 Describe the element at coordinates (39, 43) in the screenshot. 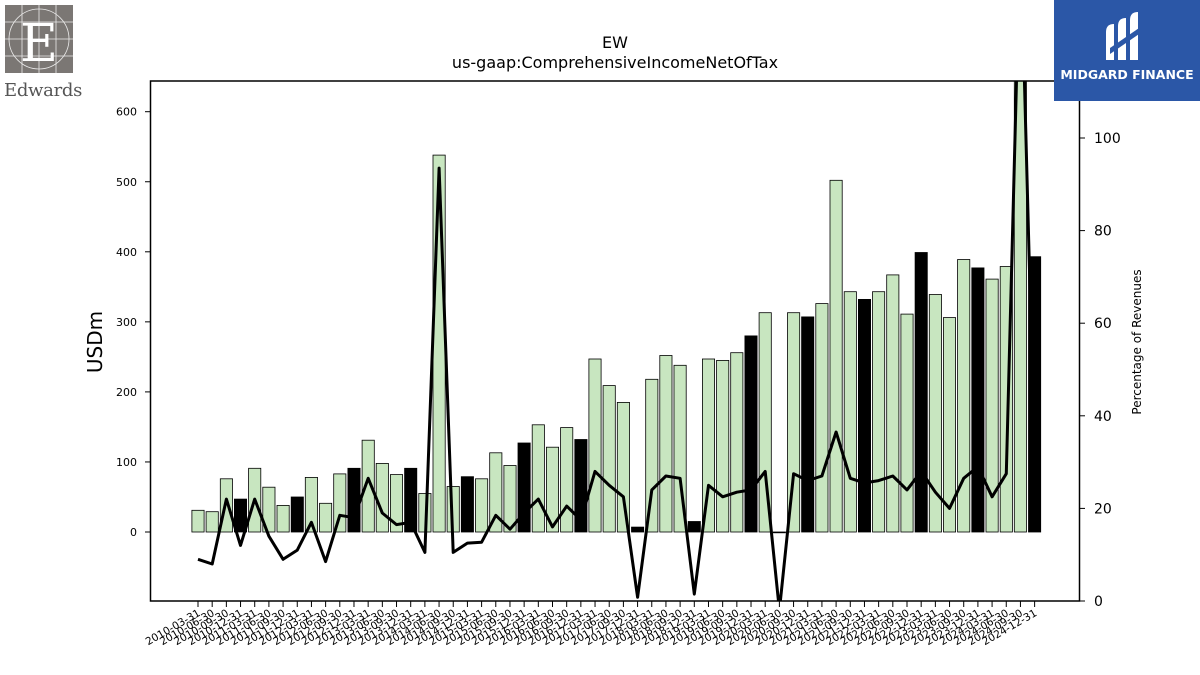

I see `svg-text: E` at that location.